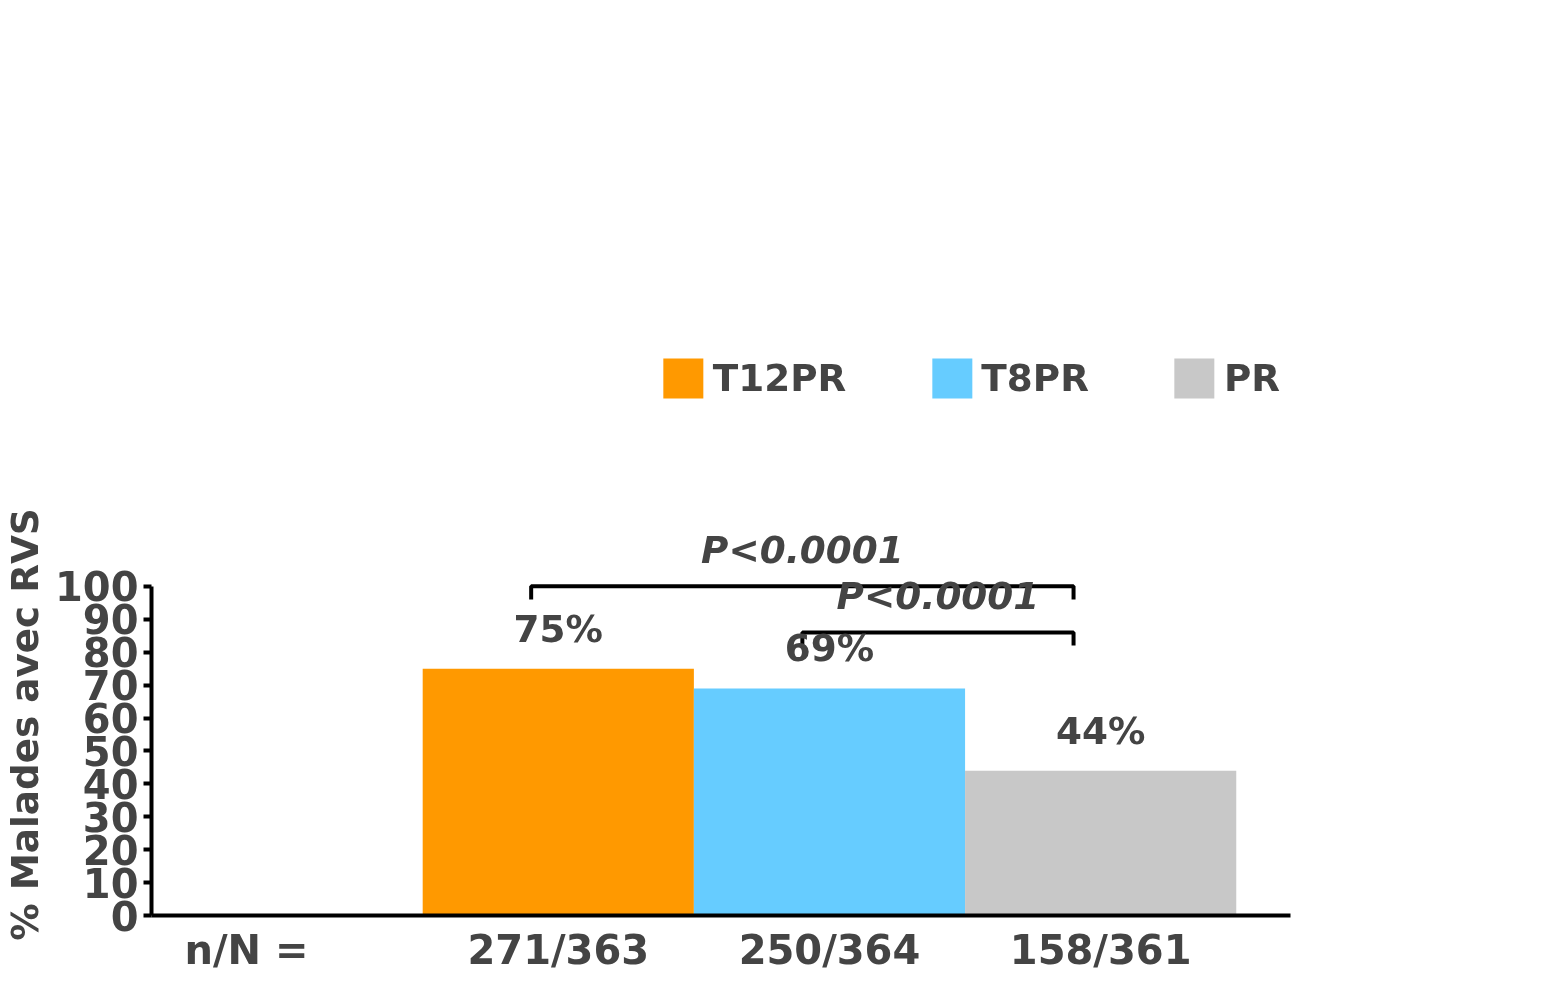 The height and width of the screenshot is (981, 1553). I want to click on legend-label: PR, so click(1251, 377).